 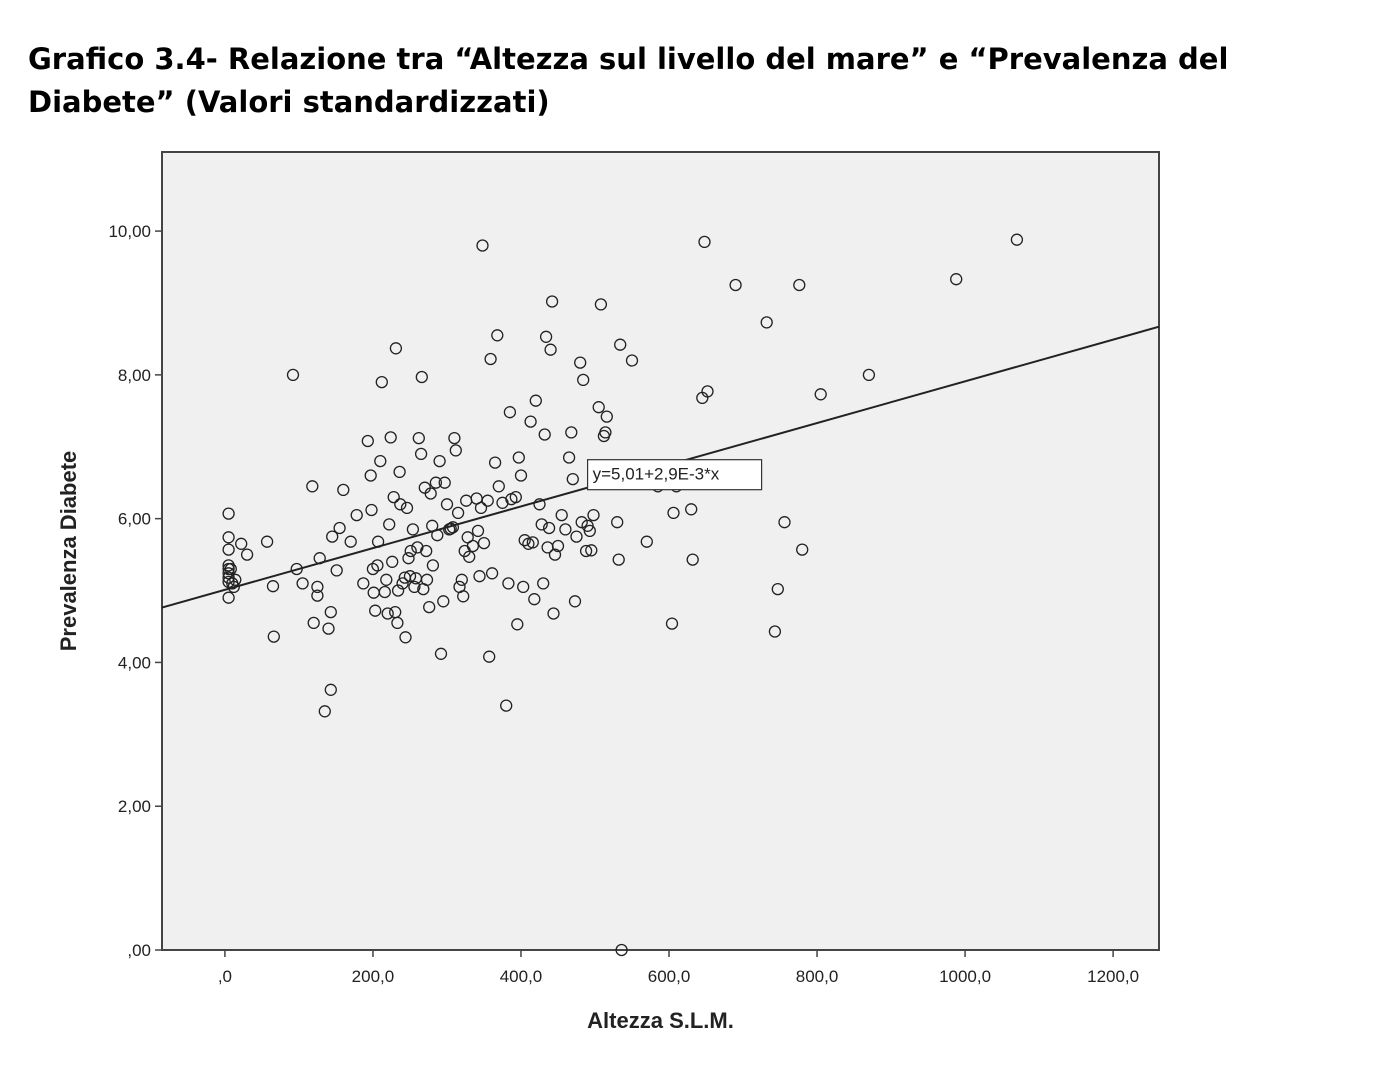 What do you see at coordinates (68, 551) in the screenshot?
I see `y-axis-title: Prevalenza Diabete` at bounding box center [68, 551].